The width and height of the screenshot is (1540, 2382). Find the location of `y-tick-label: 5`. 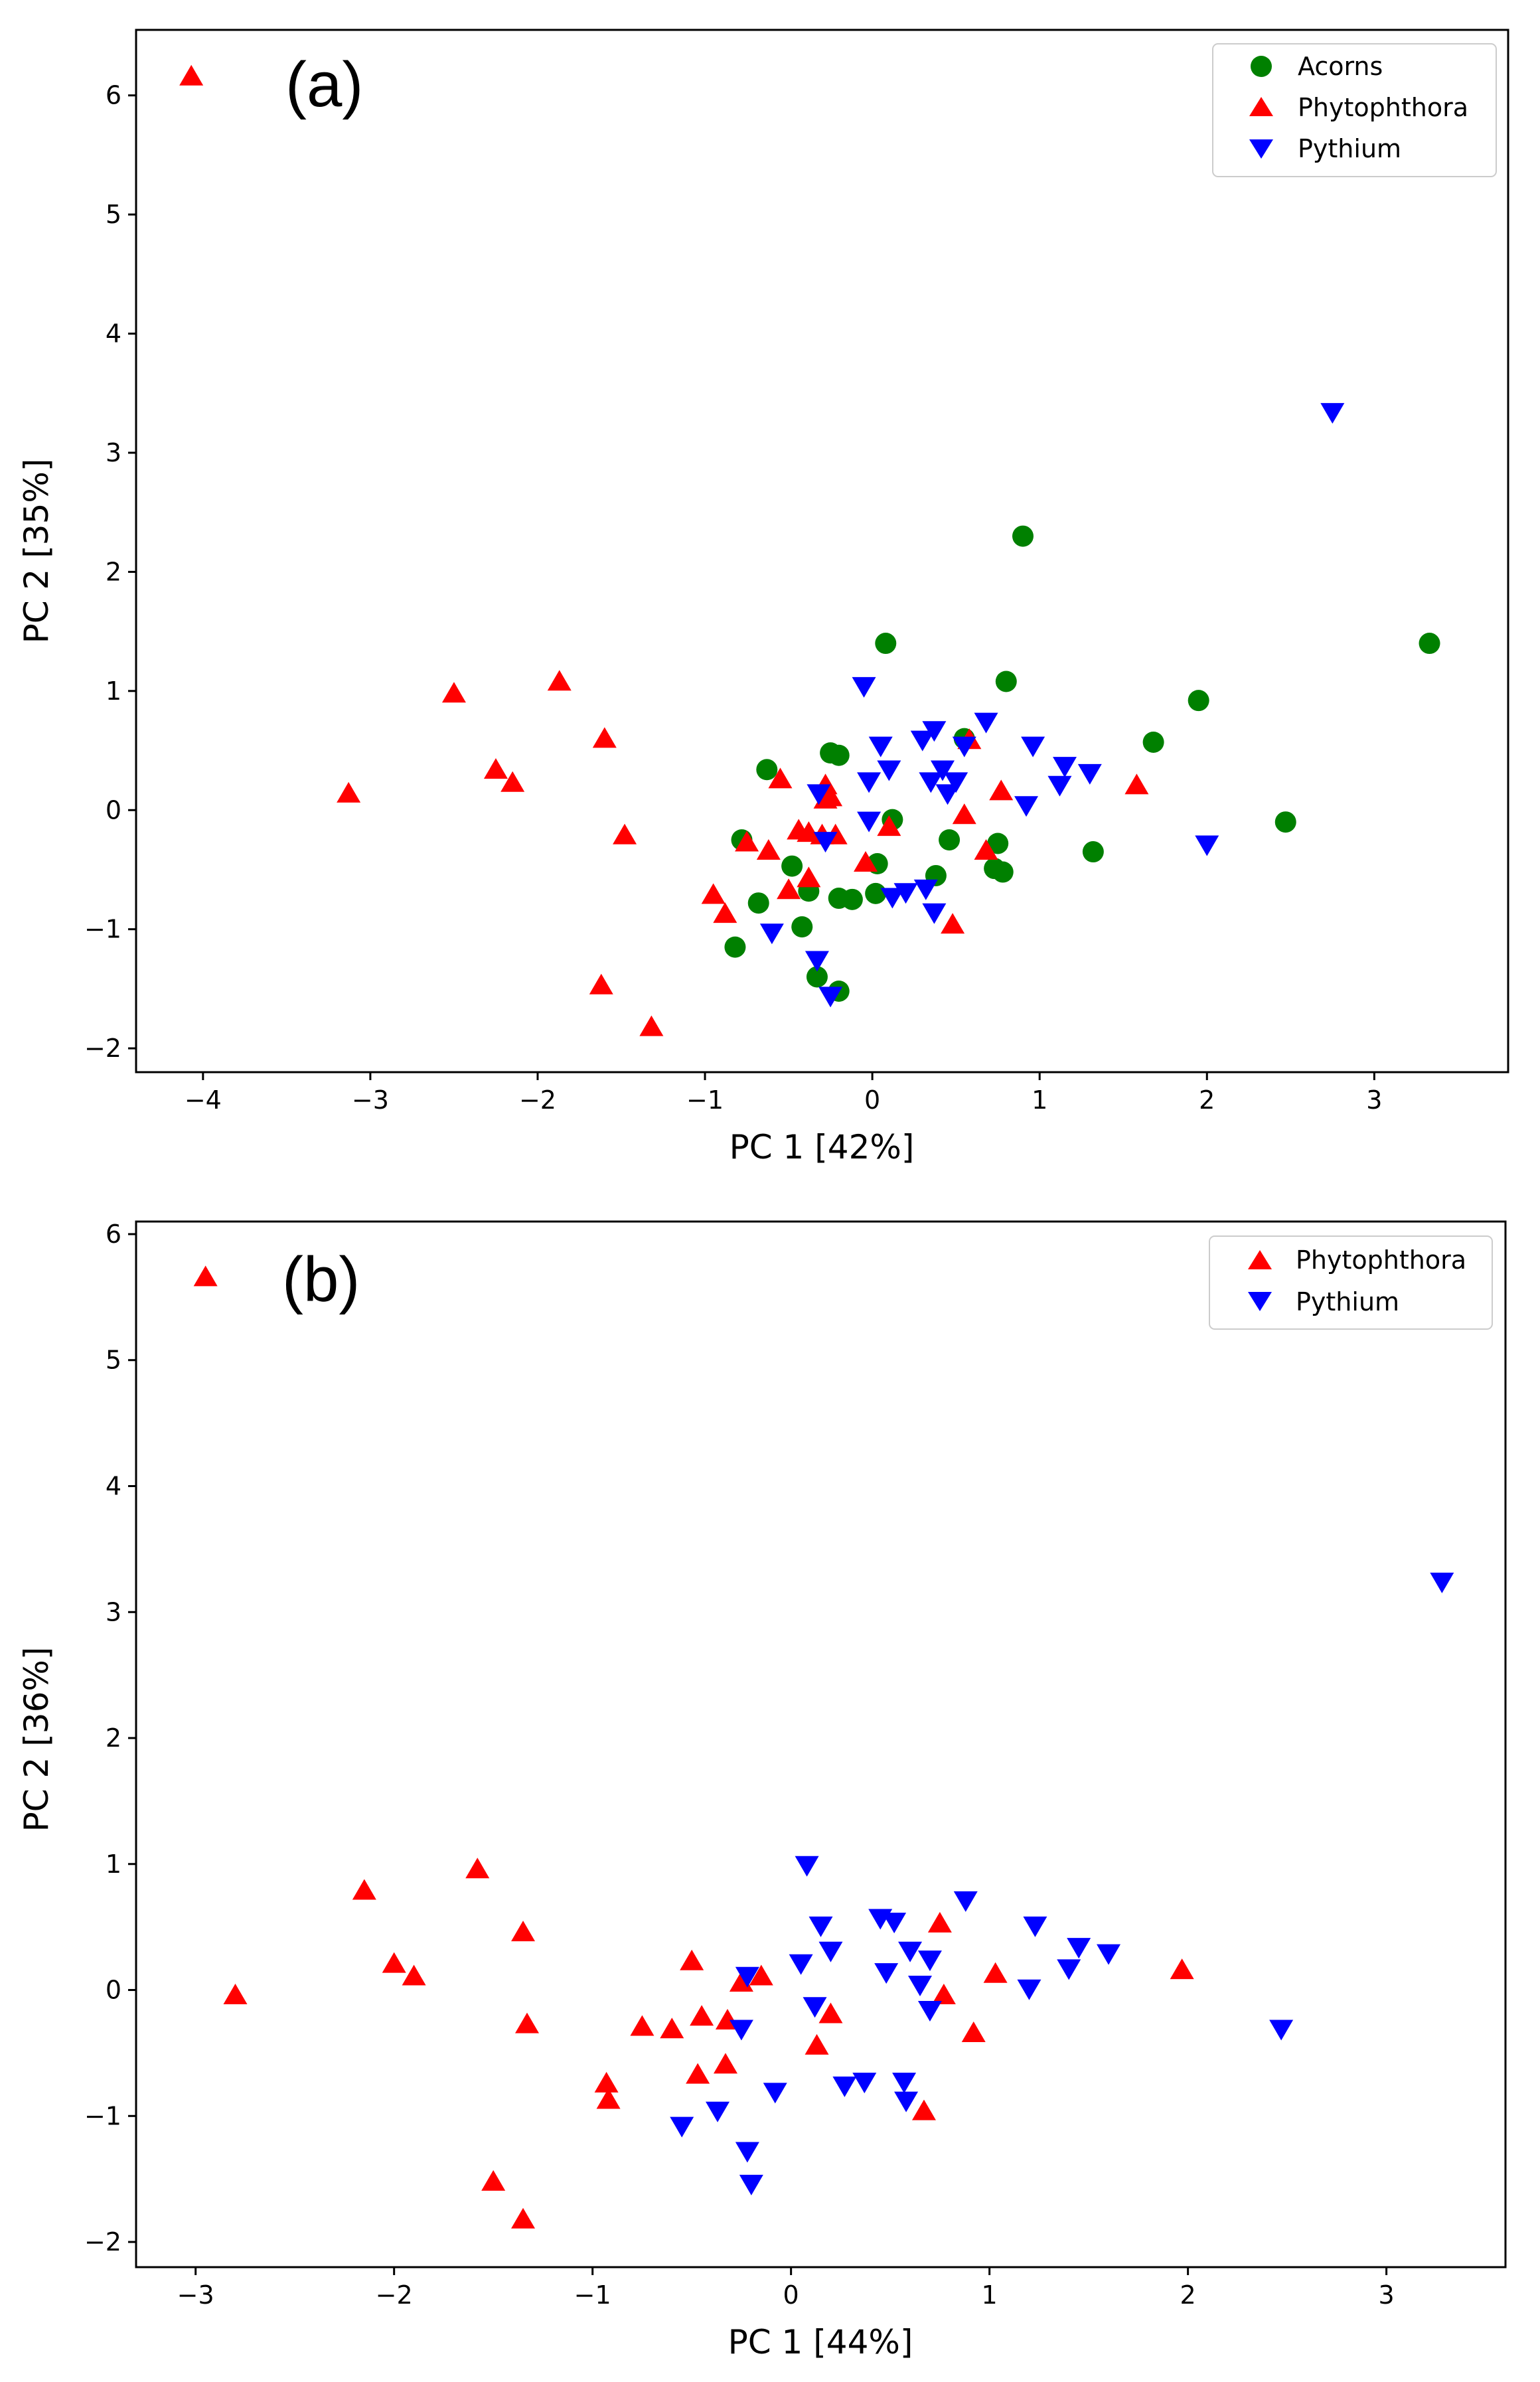

y-tick-label: 5 is located at coordinates (114, 1361).